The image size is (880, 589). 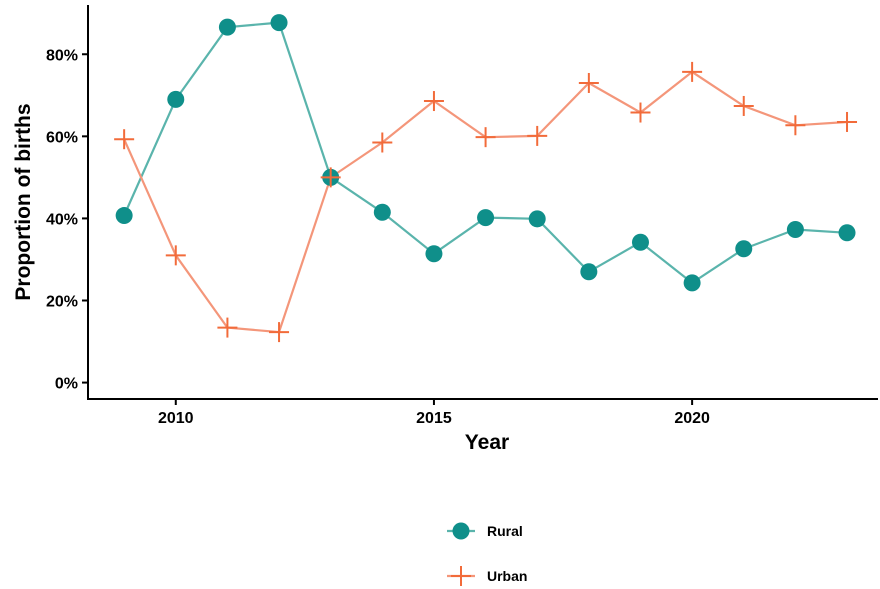 I want to click on y-tick-label: 80%, so click(x=62, y=55).